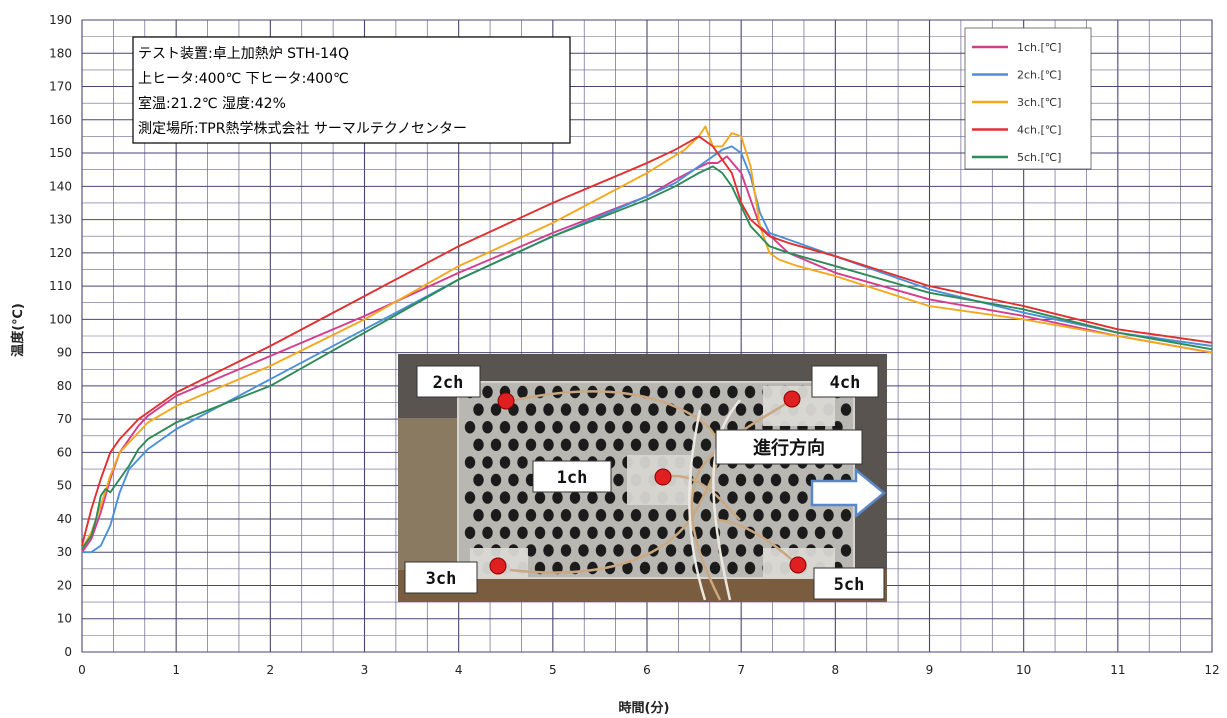  What do you see at coordinates (663, 477) in the screenshot?
I see `marker-1ch` at bounding box center [663, 477].